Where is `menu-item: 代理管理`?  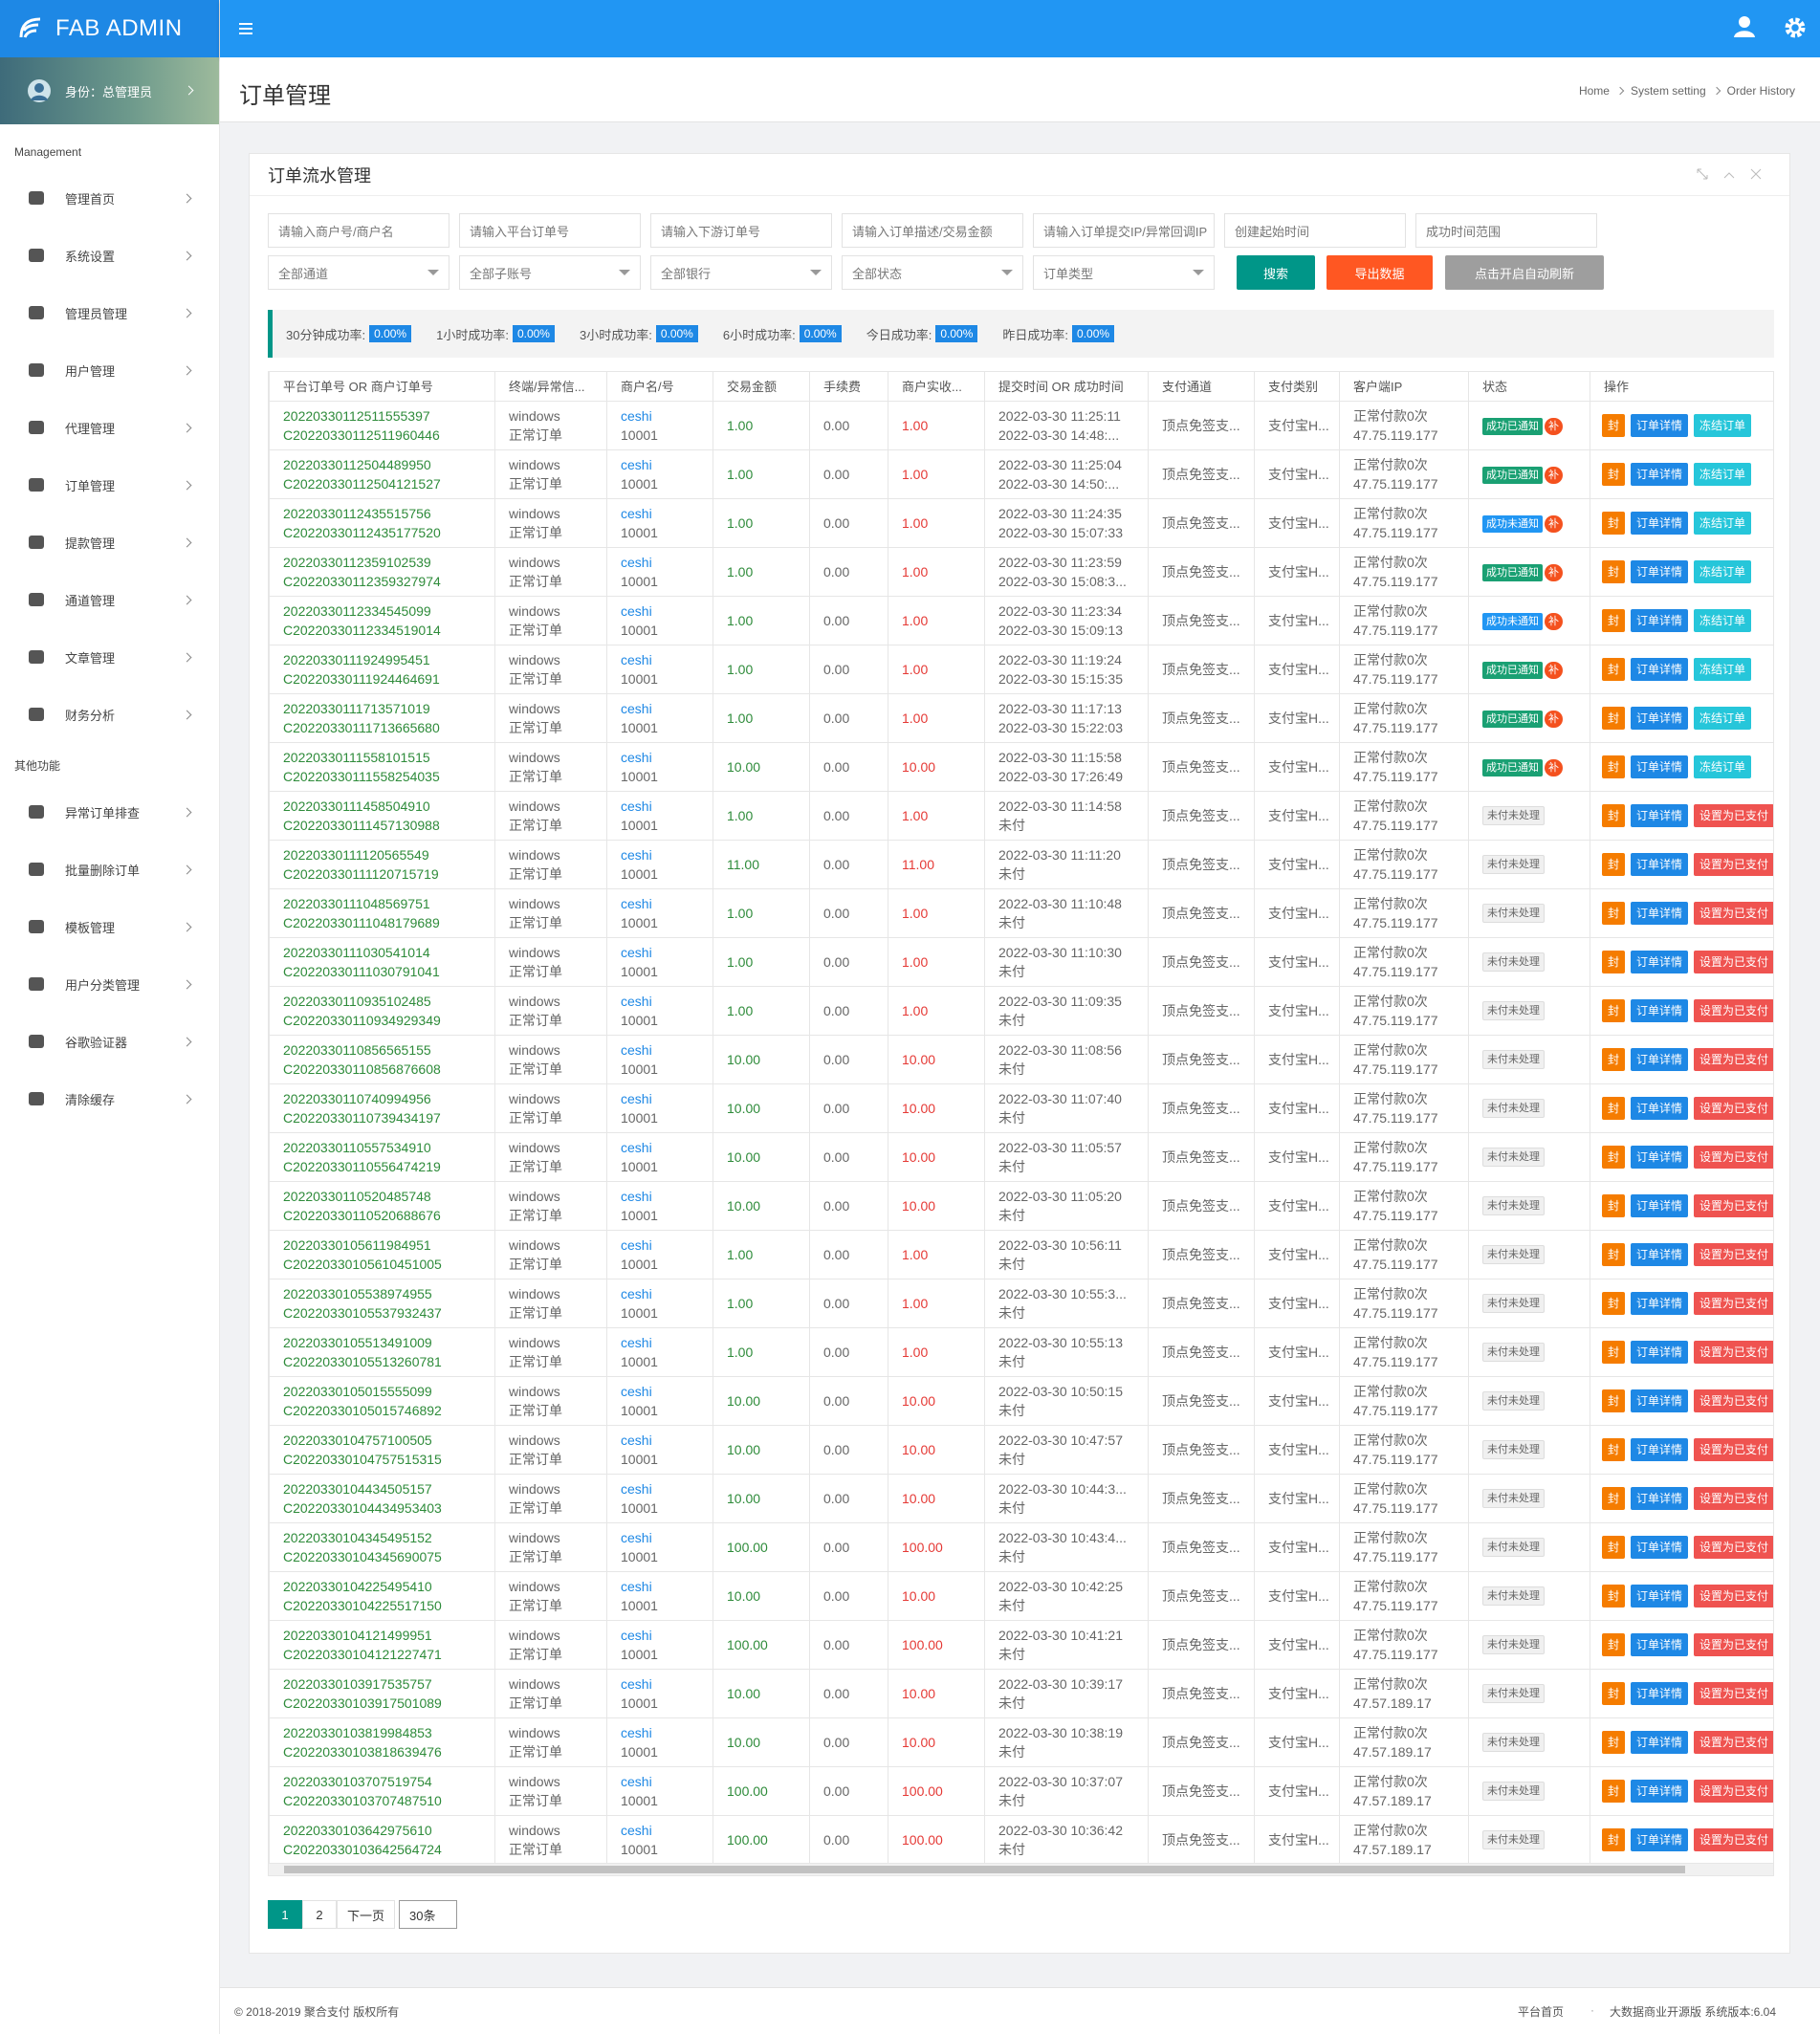
menu-item: 代理管理 is located at coordinates (110, 427).